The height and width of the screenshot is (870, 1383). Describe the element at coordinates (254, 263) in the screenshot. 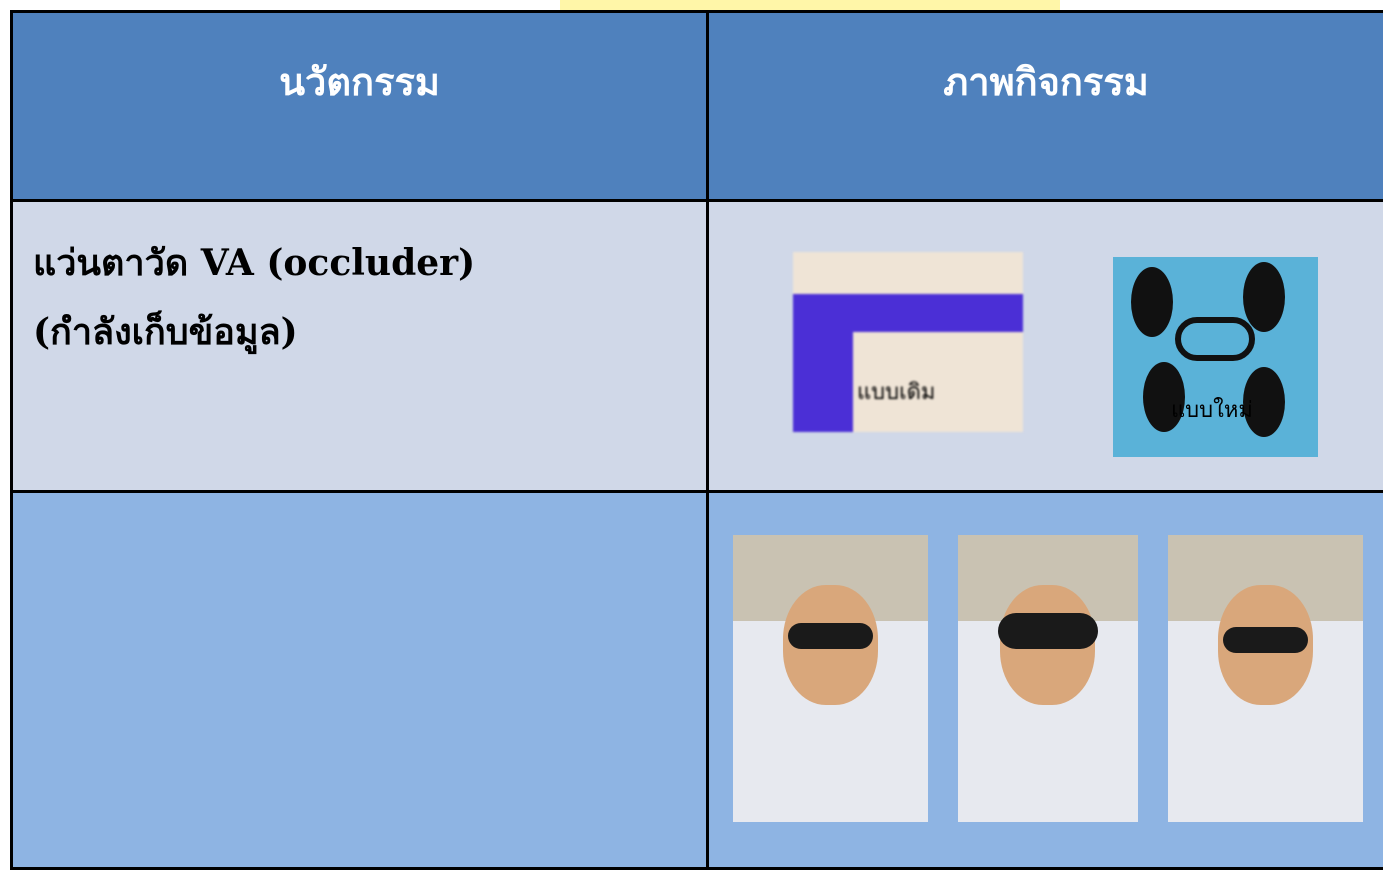

I see `item-title: แว่นตาวัด VA (occluder)` at that location.